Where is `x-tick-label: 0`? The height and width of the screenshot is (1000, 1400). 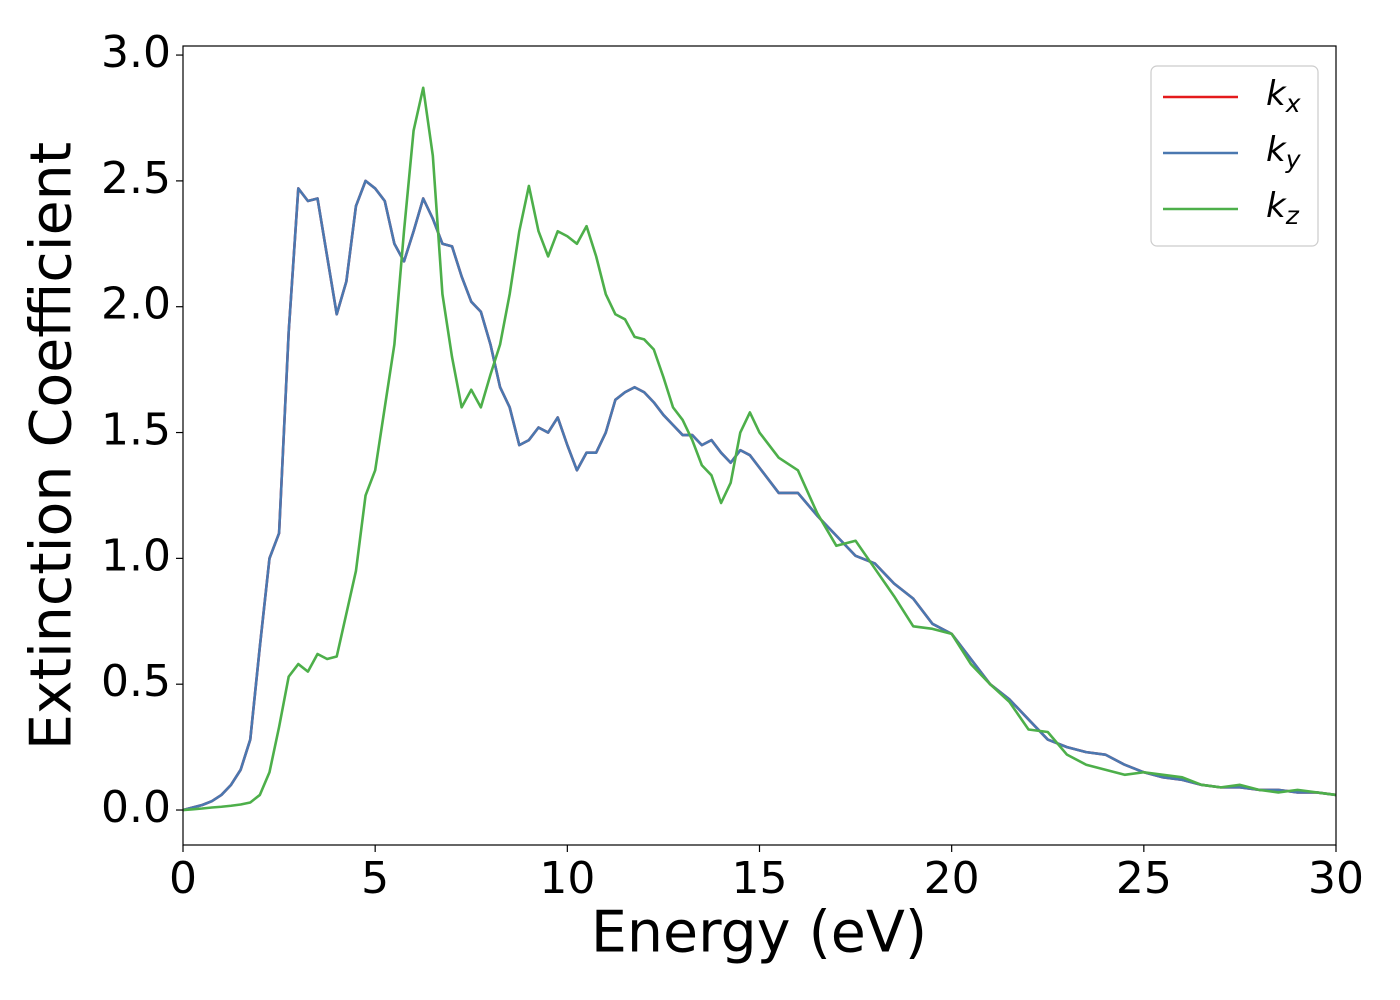 x-tick-label: 0 is located at coordinates (183, 878).